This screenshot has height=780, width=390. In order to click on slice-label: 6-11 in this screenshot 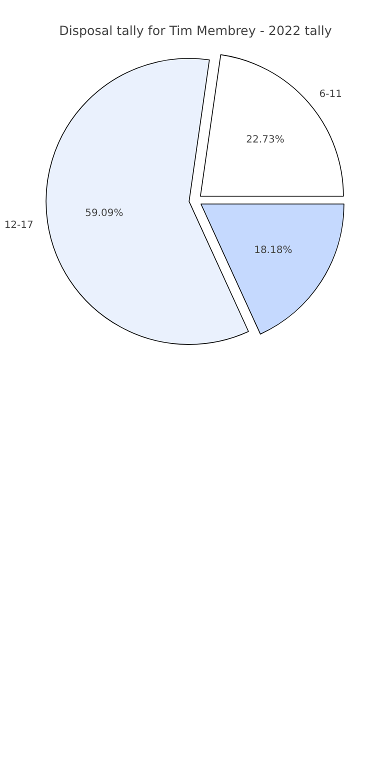, I will do `click(330, 94)`.